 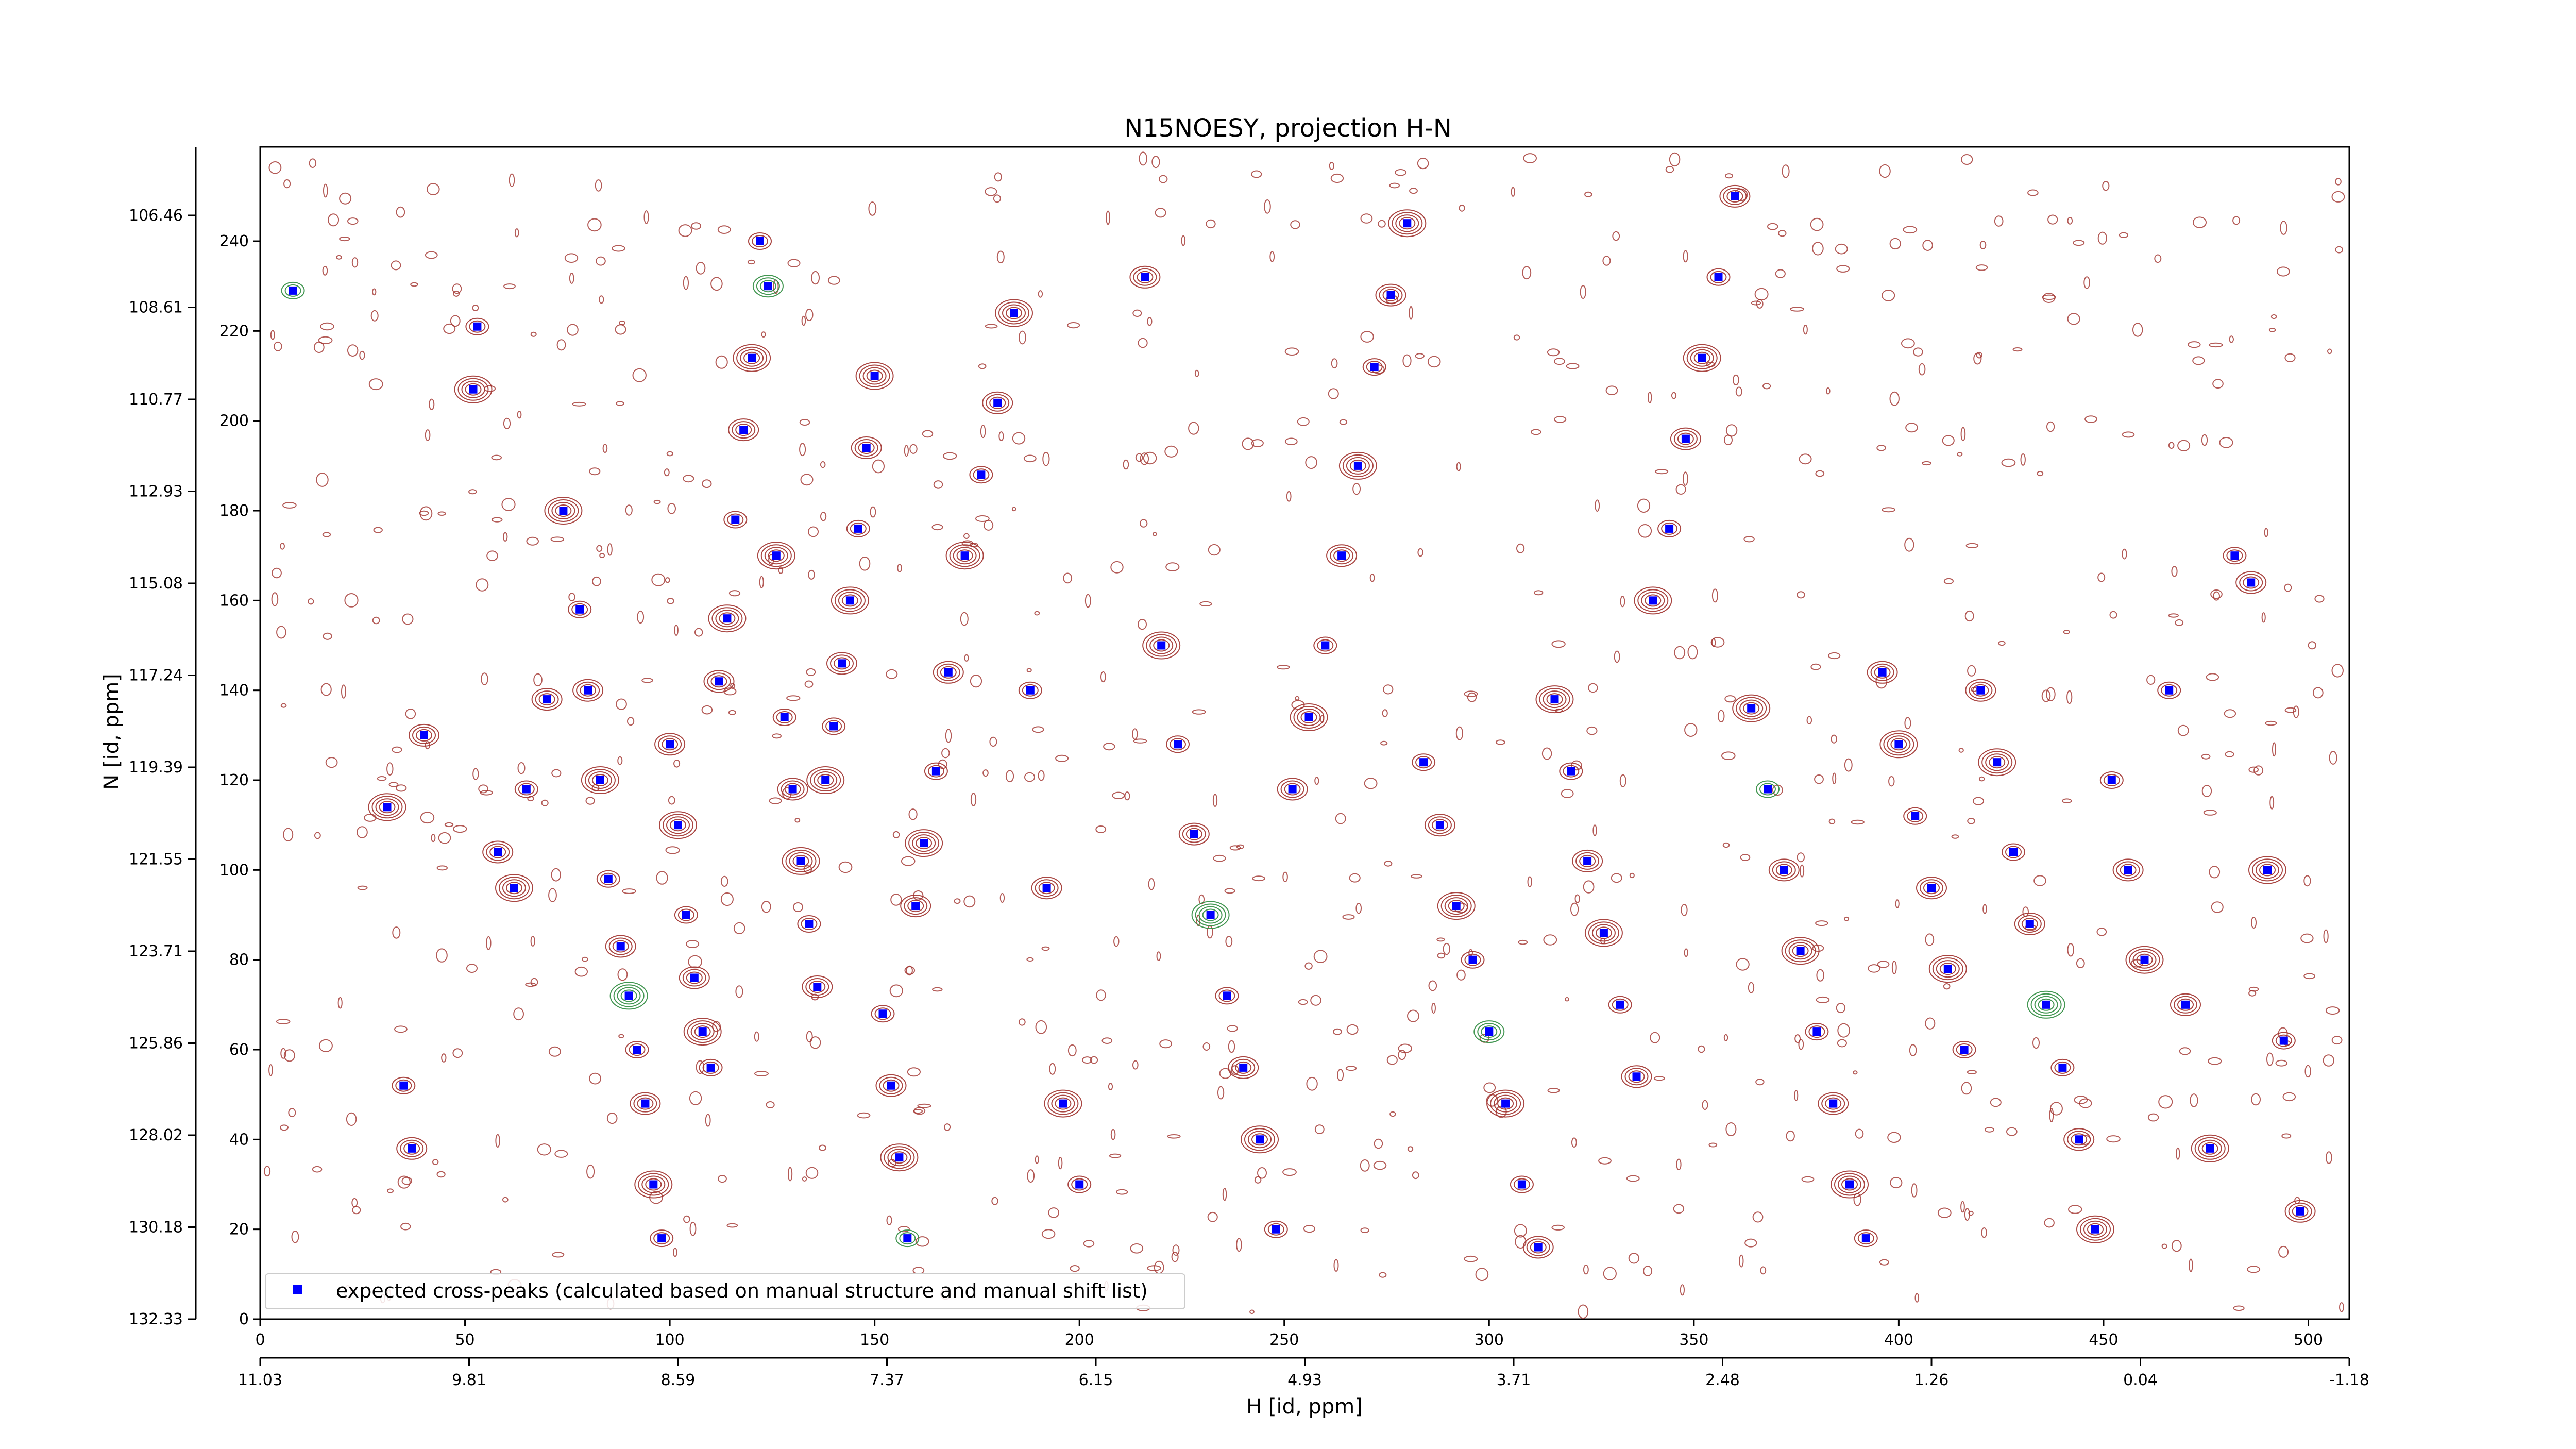 I want to click on y-ppm-tick-label: 119.39, so click(x=156, y=768).